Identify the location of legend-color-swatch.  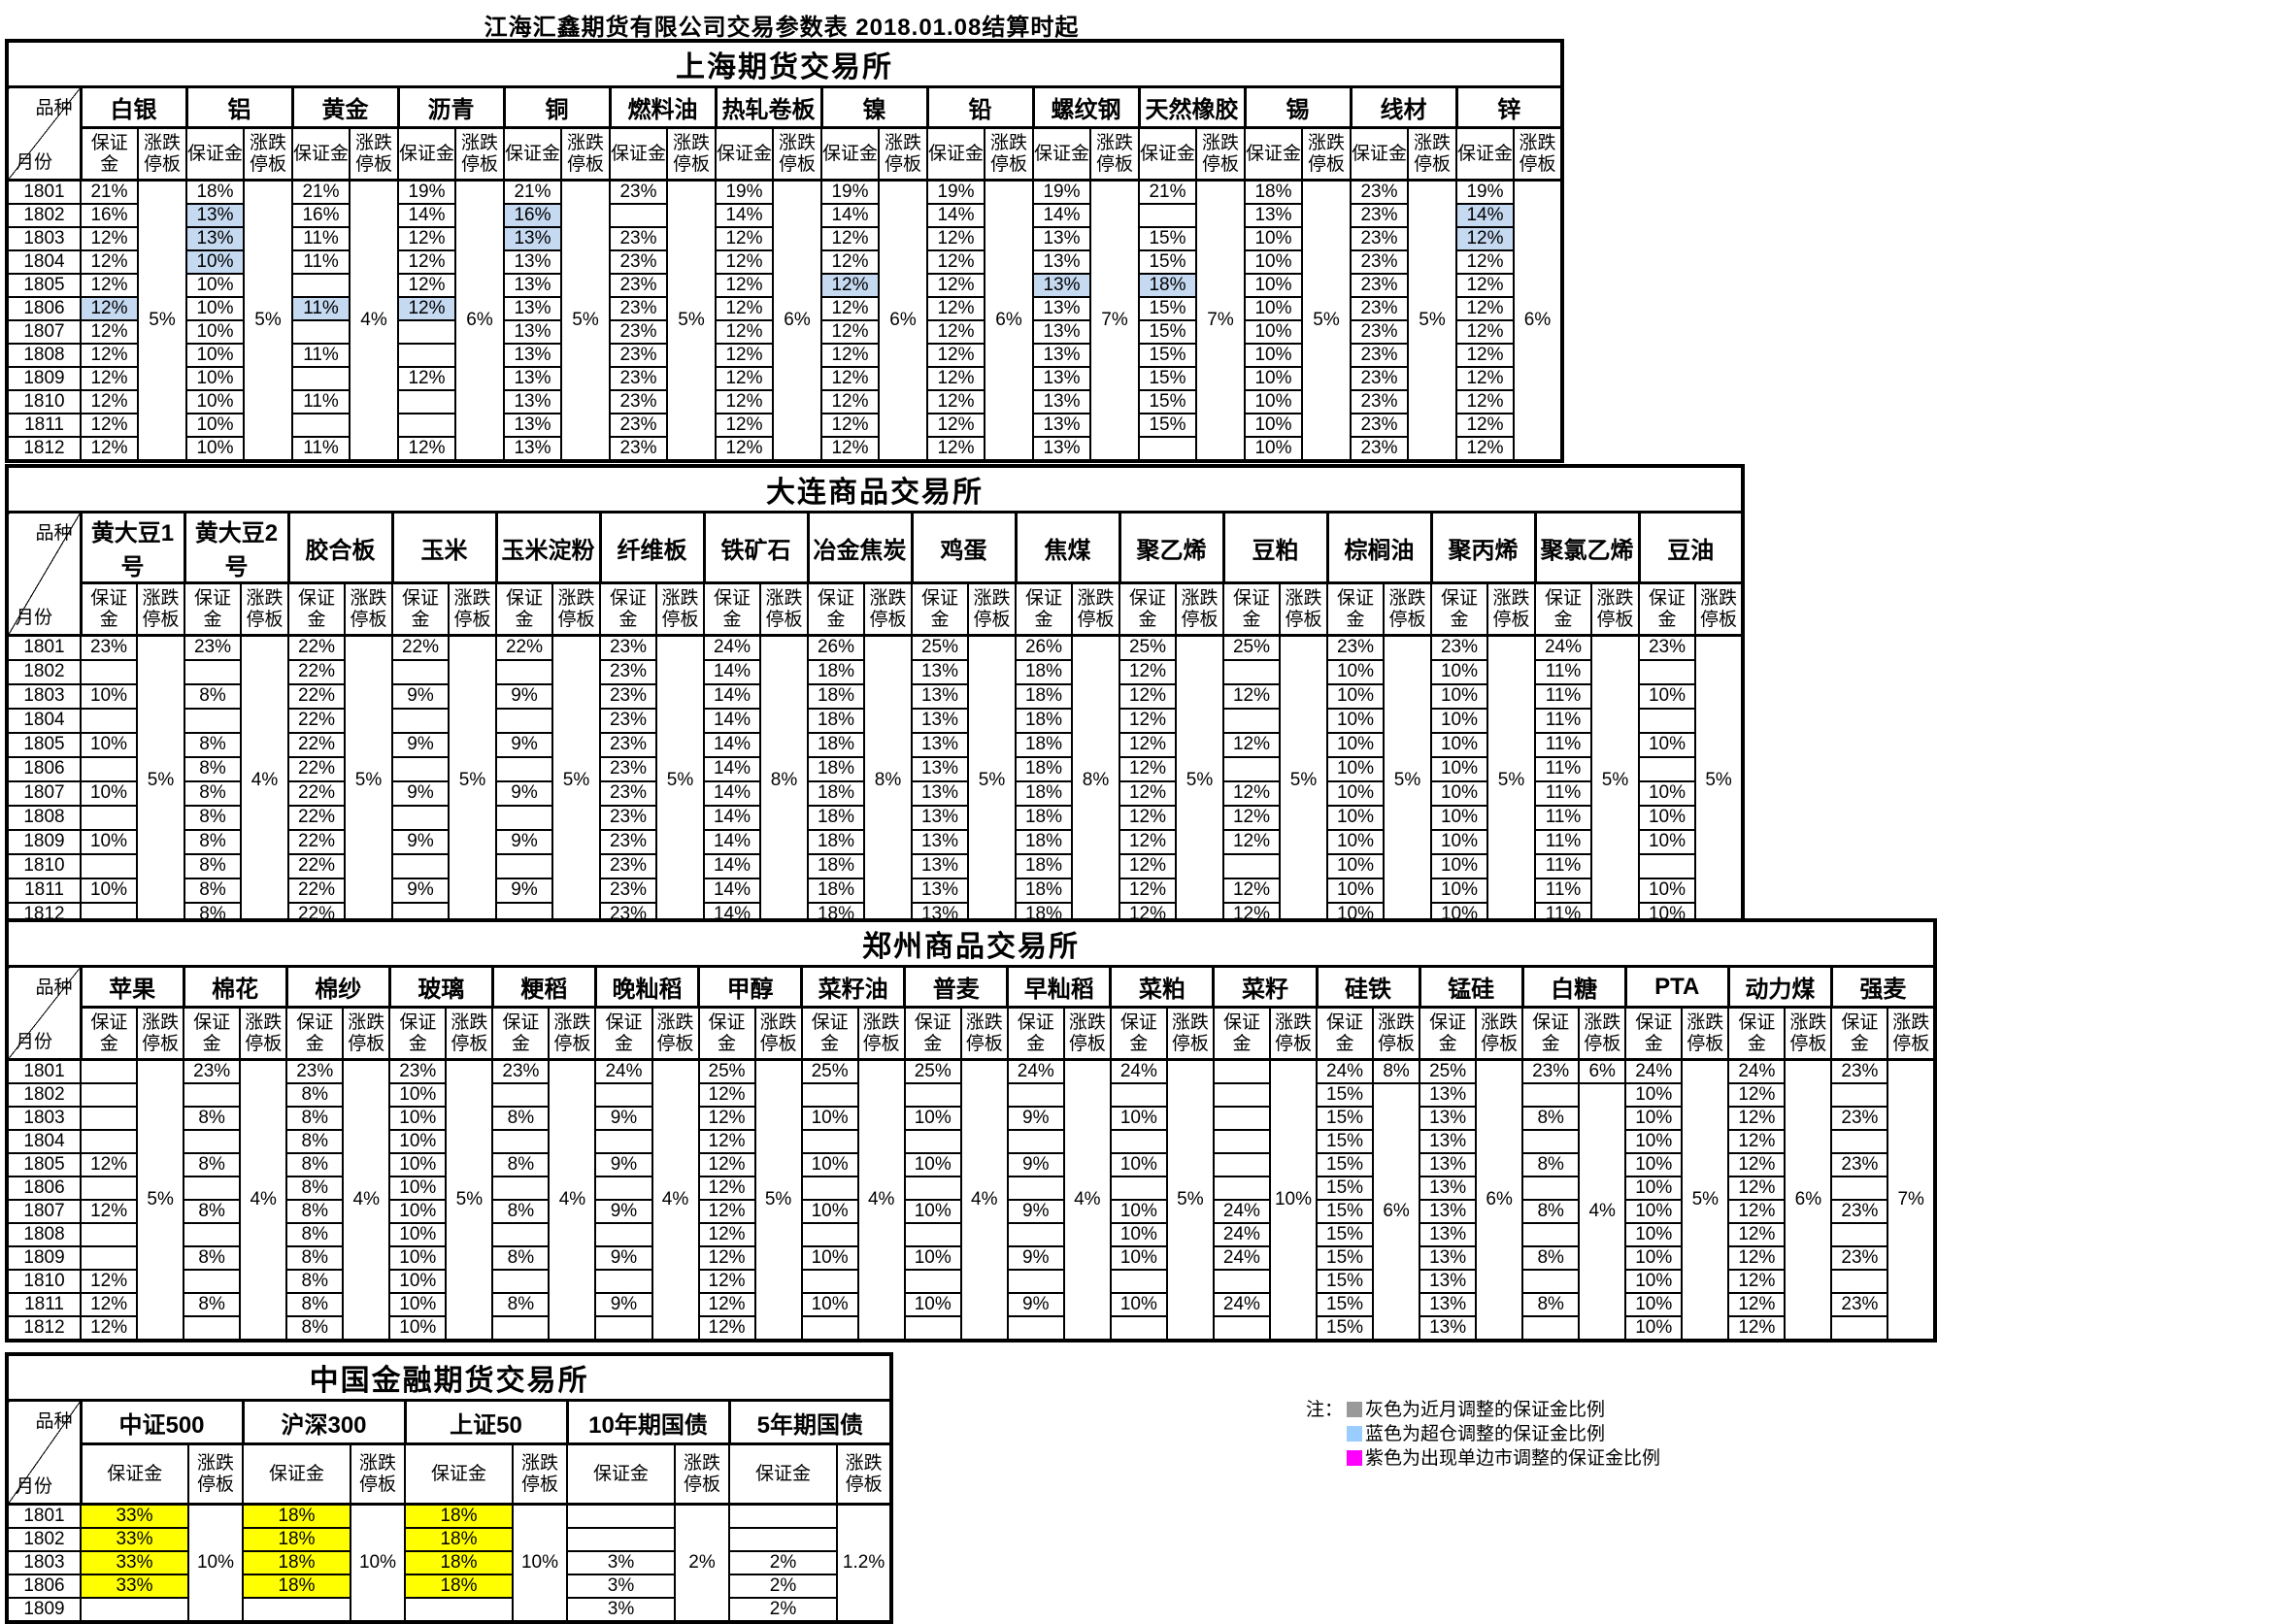
(1354, 1434).